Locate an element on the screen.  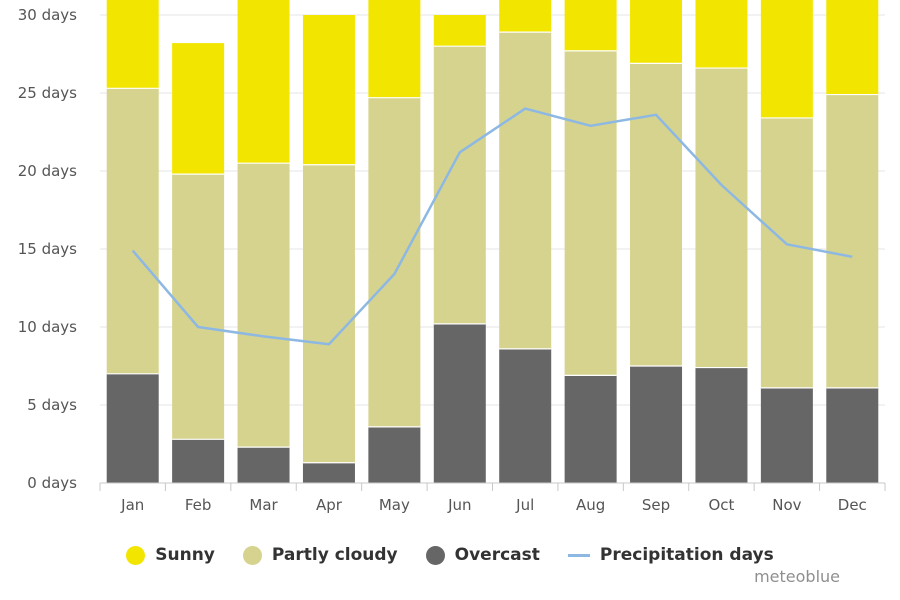
legend-item-overcast: Overcast is located at coordinates (482, 555).